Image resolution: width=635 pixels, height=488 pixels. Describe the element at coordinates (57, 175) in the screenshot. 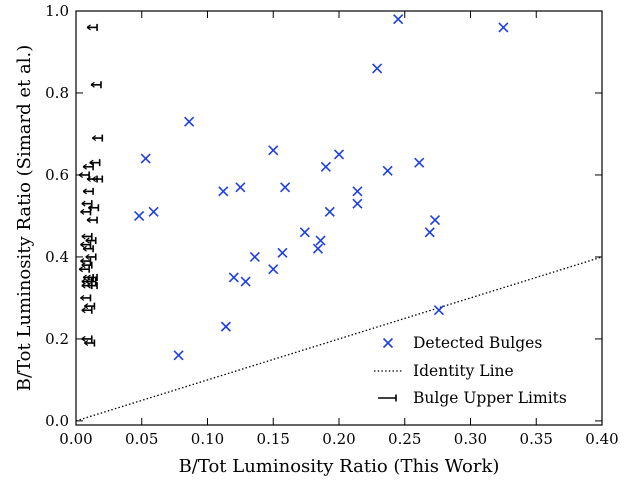

I see `y-tick-label: 0.6` at that location.